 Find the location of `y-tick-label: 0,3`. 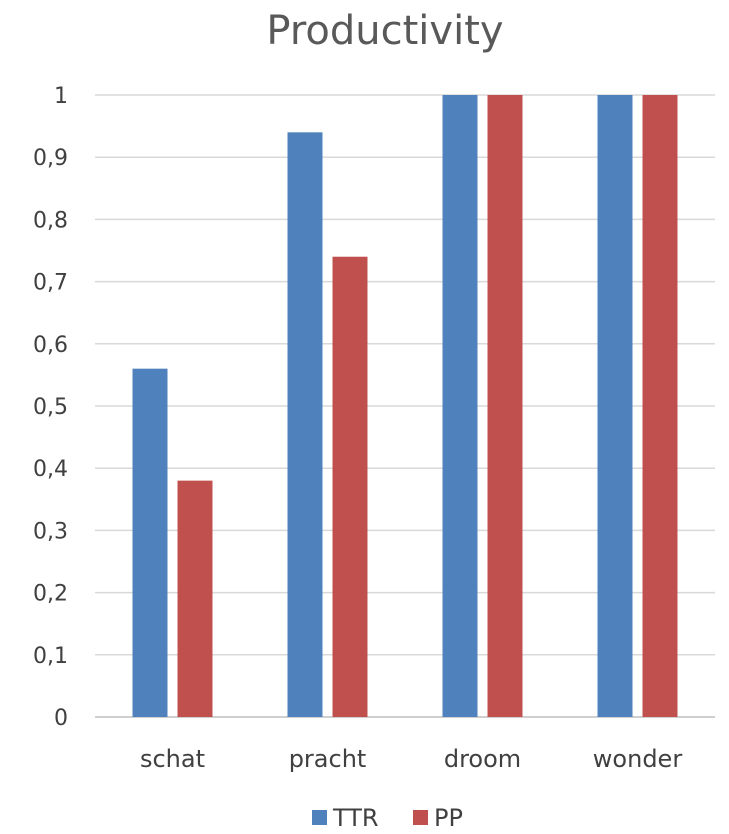

y-tick-label: 0,3 is located at coordinates (50, 531).